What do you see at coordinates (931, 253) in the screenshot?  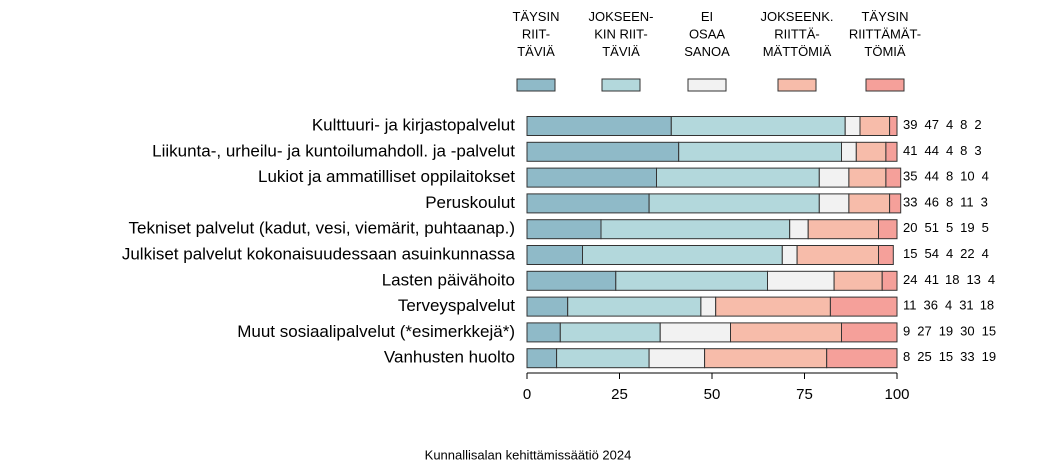 I see `value-label: 54` at bounding box center [931, 253].